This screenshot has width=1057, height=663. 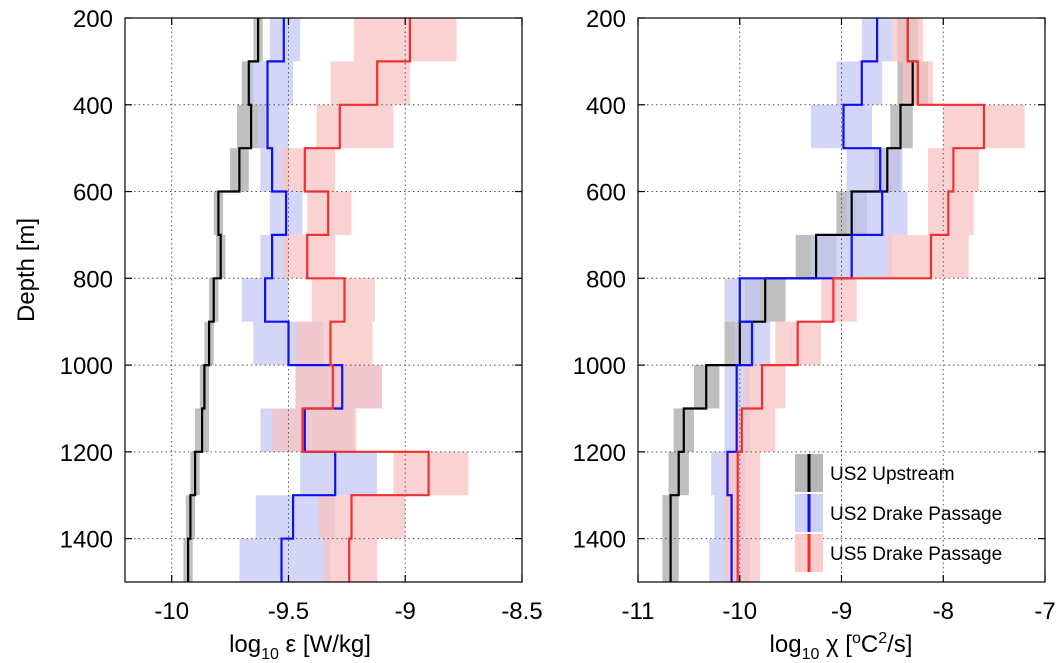 I want to click on x-label-sup2: 2, so click(x=882, y=638).